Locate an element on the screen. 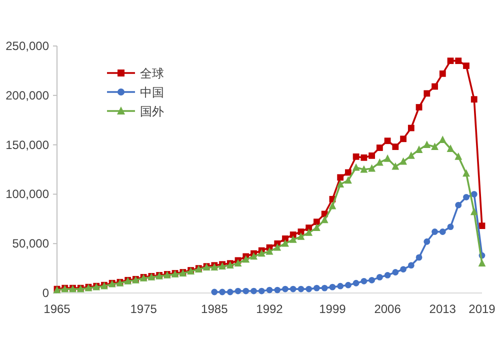 This screenshot has width=500, height=362. y-tick-label: 200,000 is located at coordinates (28, 95).